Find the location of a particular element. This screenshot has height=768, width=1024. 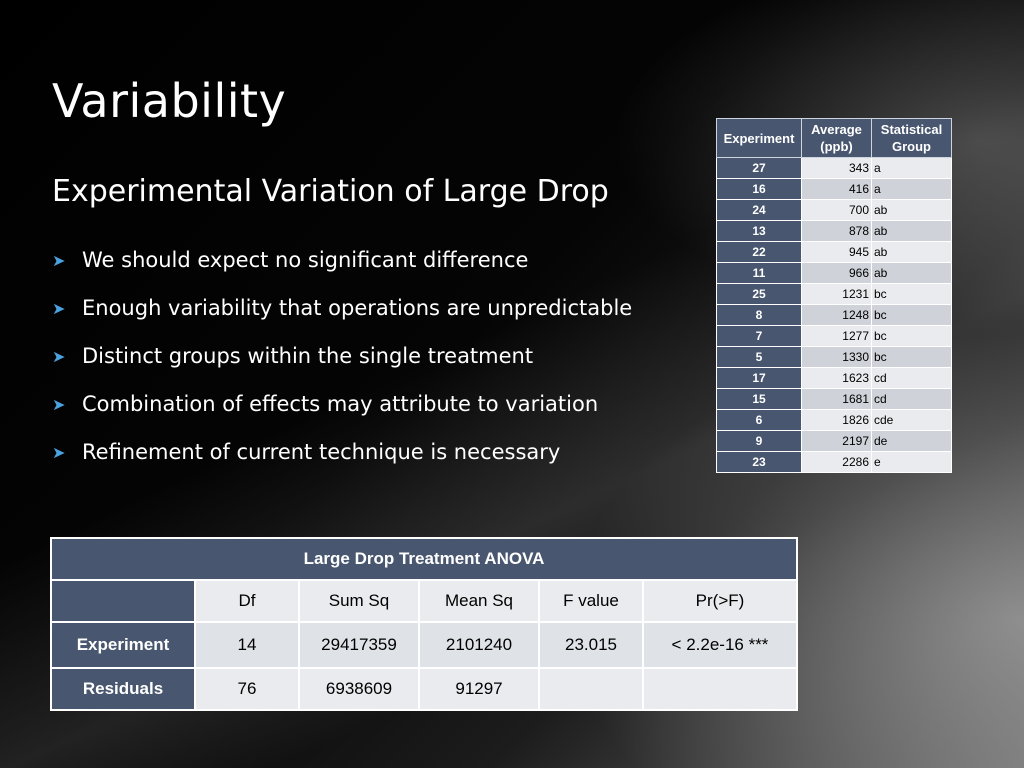

table-row: 6 1826 cde is located at coordinates (834, 420).